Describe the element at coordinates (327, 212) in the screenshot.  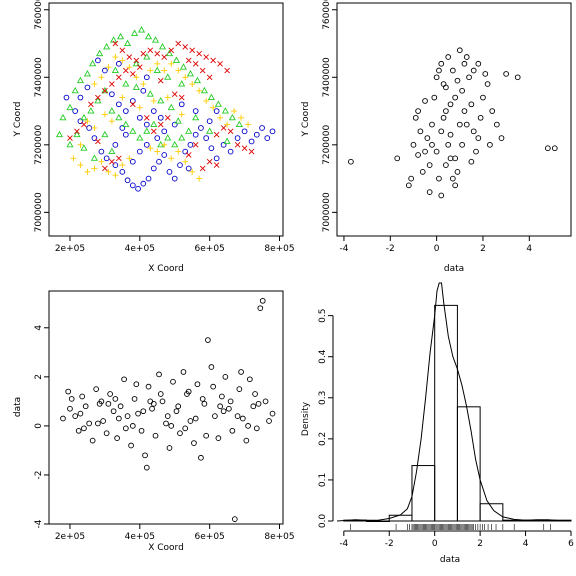
I see `panel-2-y-tick-label: 7000000` at that location.